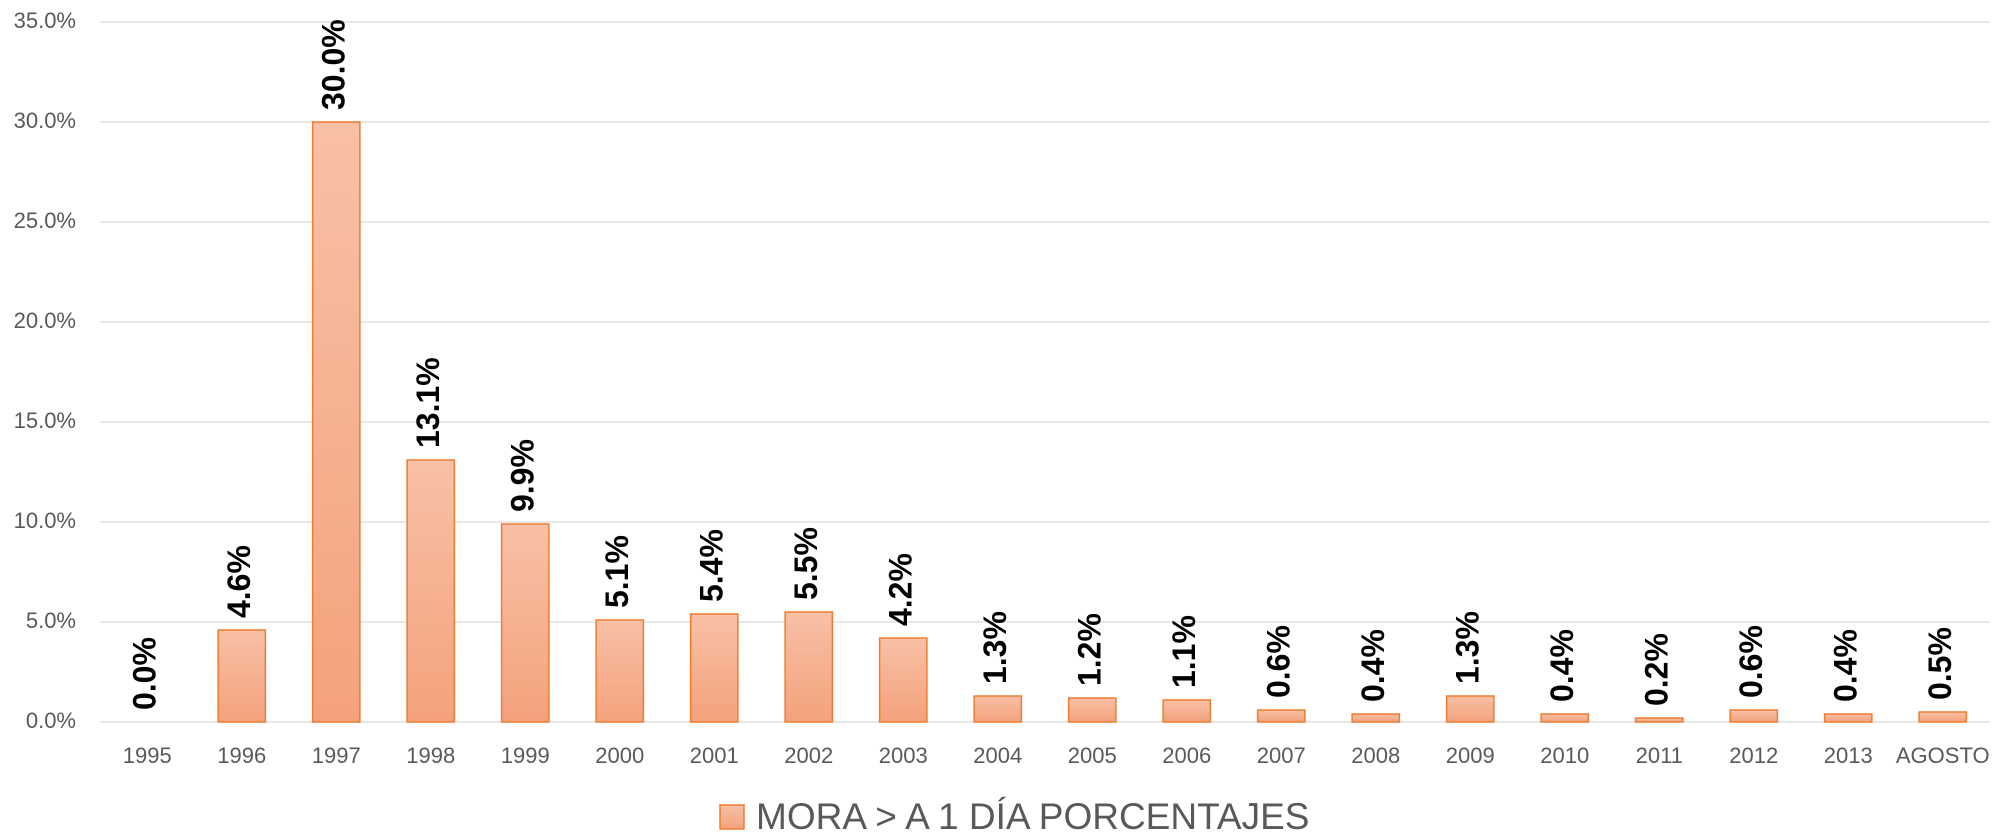 Image resolution: width=2007 pixels, height=835 pixels. What do you see at coordinates (51, 720) in the screenshot?
I see `y-tick-label: 0.0%` at bounding box center [51, 720].